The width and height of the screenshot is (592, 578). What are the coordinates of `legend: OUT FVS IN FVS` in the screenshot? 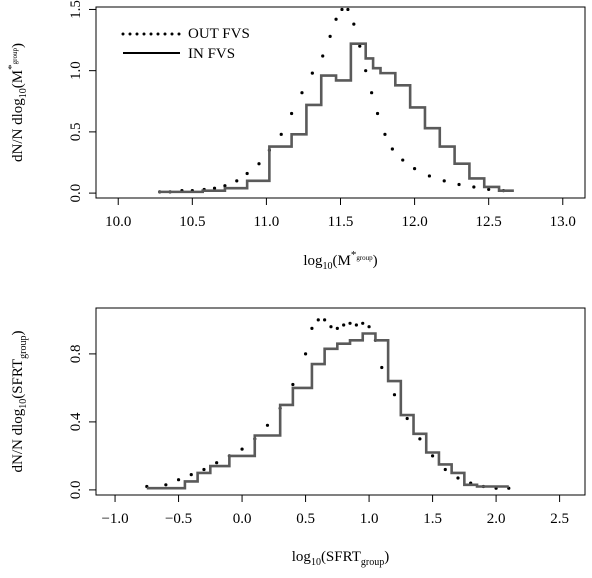 It's located at (185, 44).